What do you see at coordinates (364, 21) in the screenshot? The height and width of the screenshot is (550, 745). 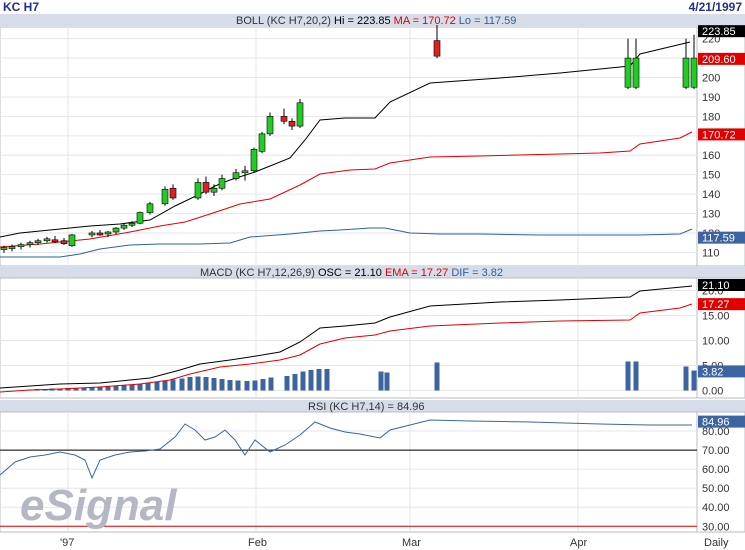 I see `boll-hi-label: Hi = 223.85` at bounding box center [364, 21].